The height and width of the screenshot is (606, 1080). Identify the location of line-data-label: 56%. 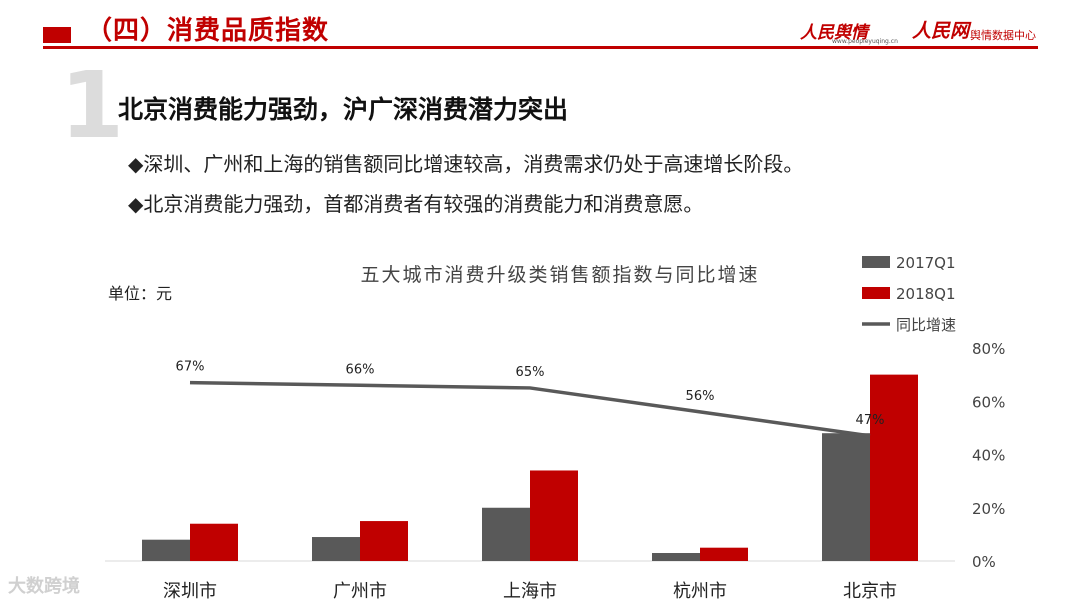
(700, 396).